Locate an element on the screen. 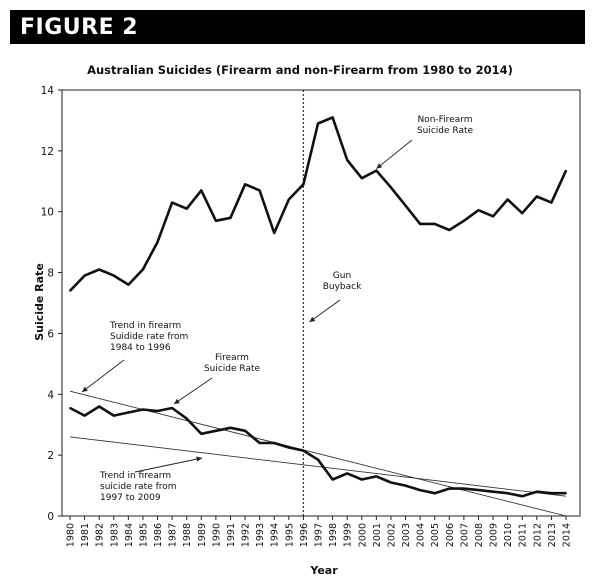 This screenshot has width=599, height=587. x-tick-label: 2006 is located at coordinates (450, 535).